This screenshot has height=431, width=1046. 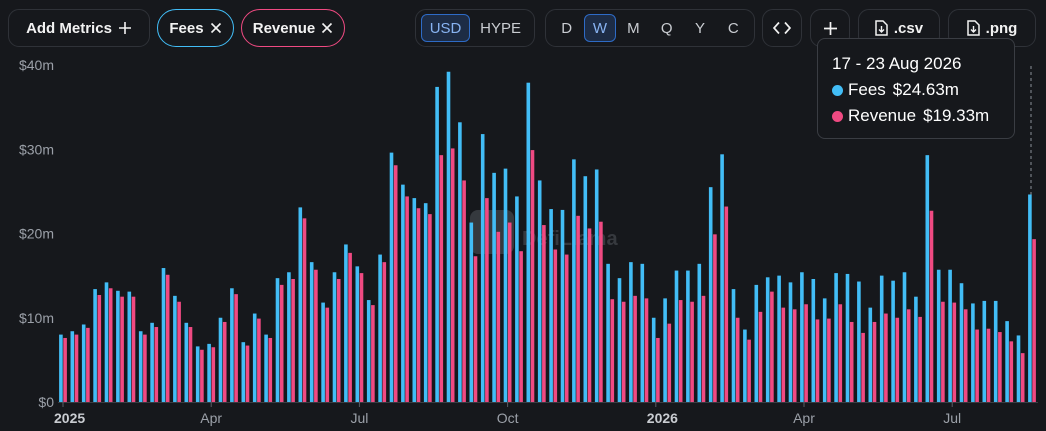 What do you see at coordinates (567, 28) in the screenshot?
I see `period-day-option: D` at bounding box center [567, 28].